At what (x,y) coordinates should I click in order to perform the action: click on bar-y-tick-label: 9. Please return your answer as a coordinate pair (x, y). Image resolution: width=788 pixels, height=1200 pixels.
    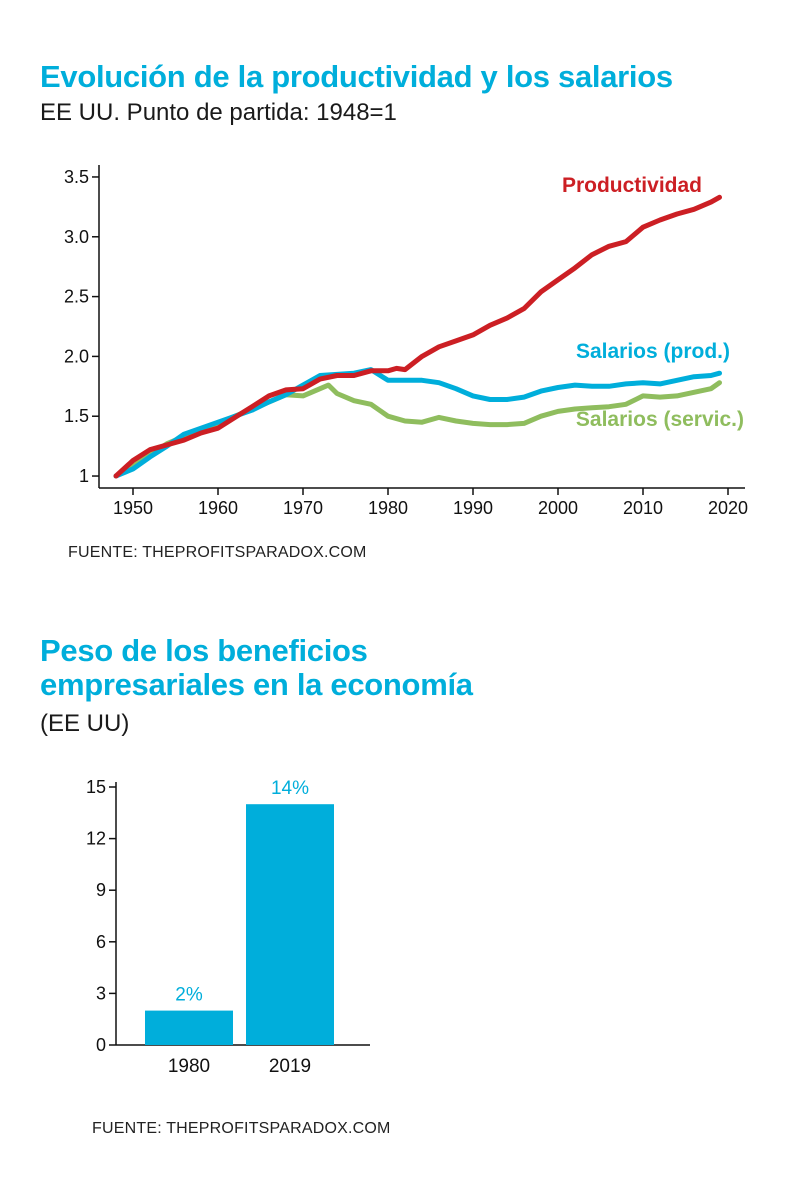
    Looking at the image, I should click on (101, 890).